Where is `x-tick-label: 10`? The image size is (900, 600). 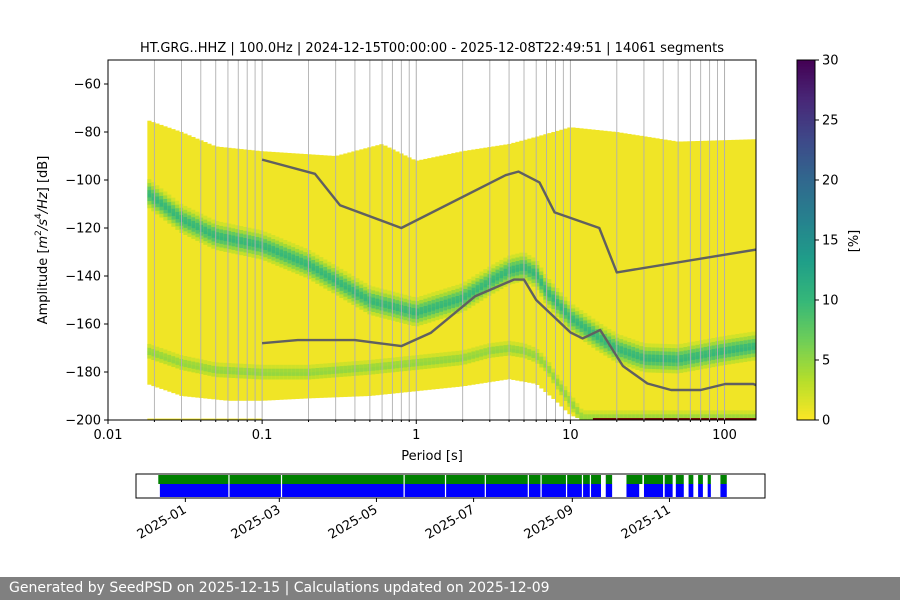 x-tick-label: 10 is located at coordinates (570, 435).